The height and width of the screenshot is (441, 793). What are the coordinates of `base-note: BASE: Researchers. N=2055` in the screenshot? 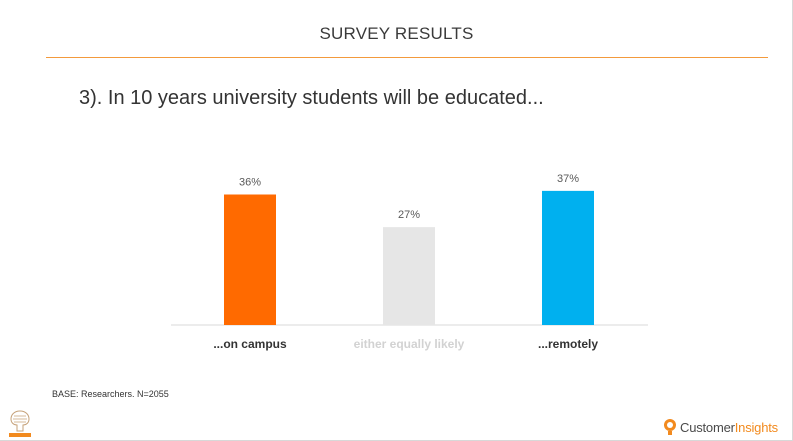 It's located at (110, 394).